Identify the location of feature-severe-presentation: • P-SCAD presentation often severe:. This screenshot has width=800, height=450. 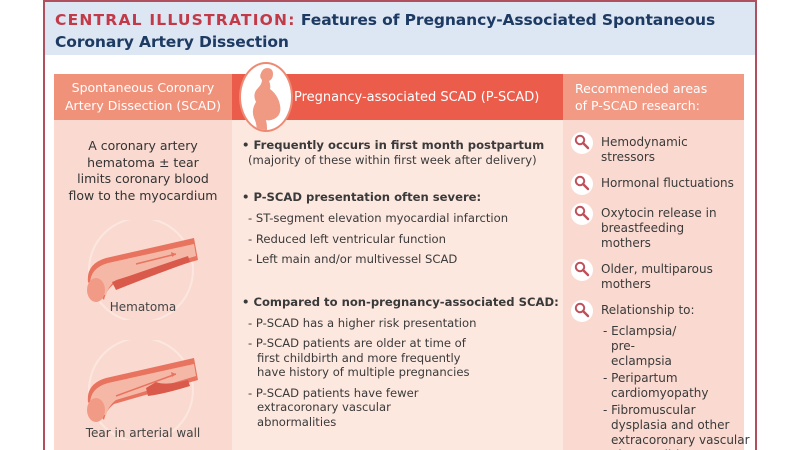
(362, 197).